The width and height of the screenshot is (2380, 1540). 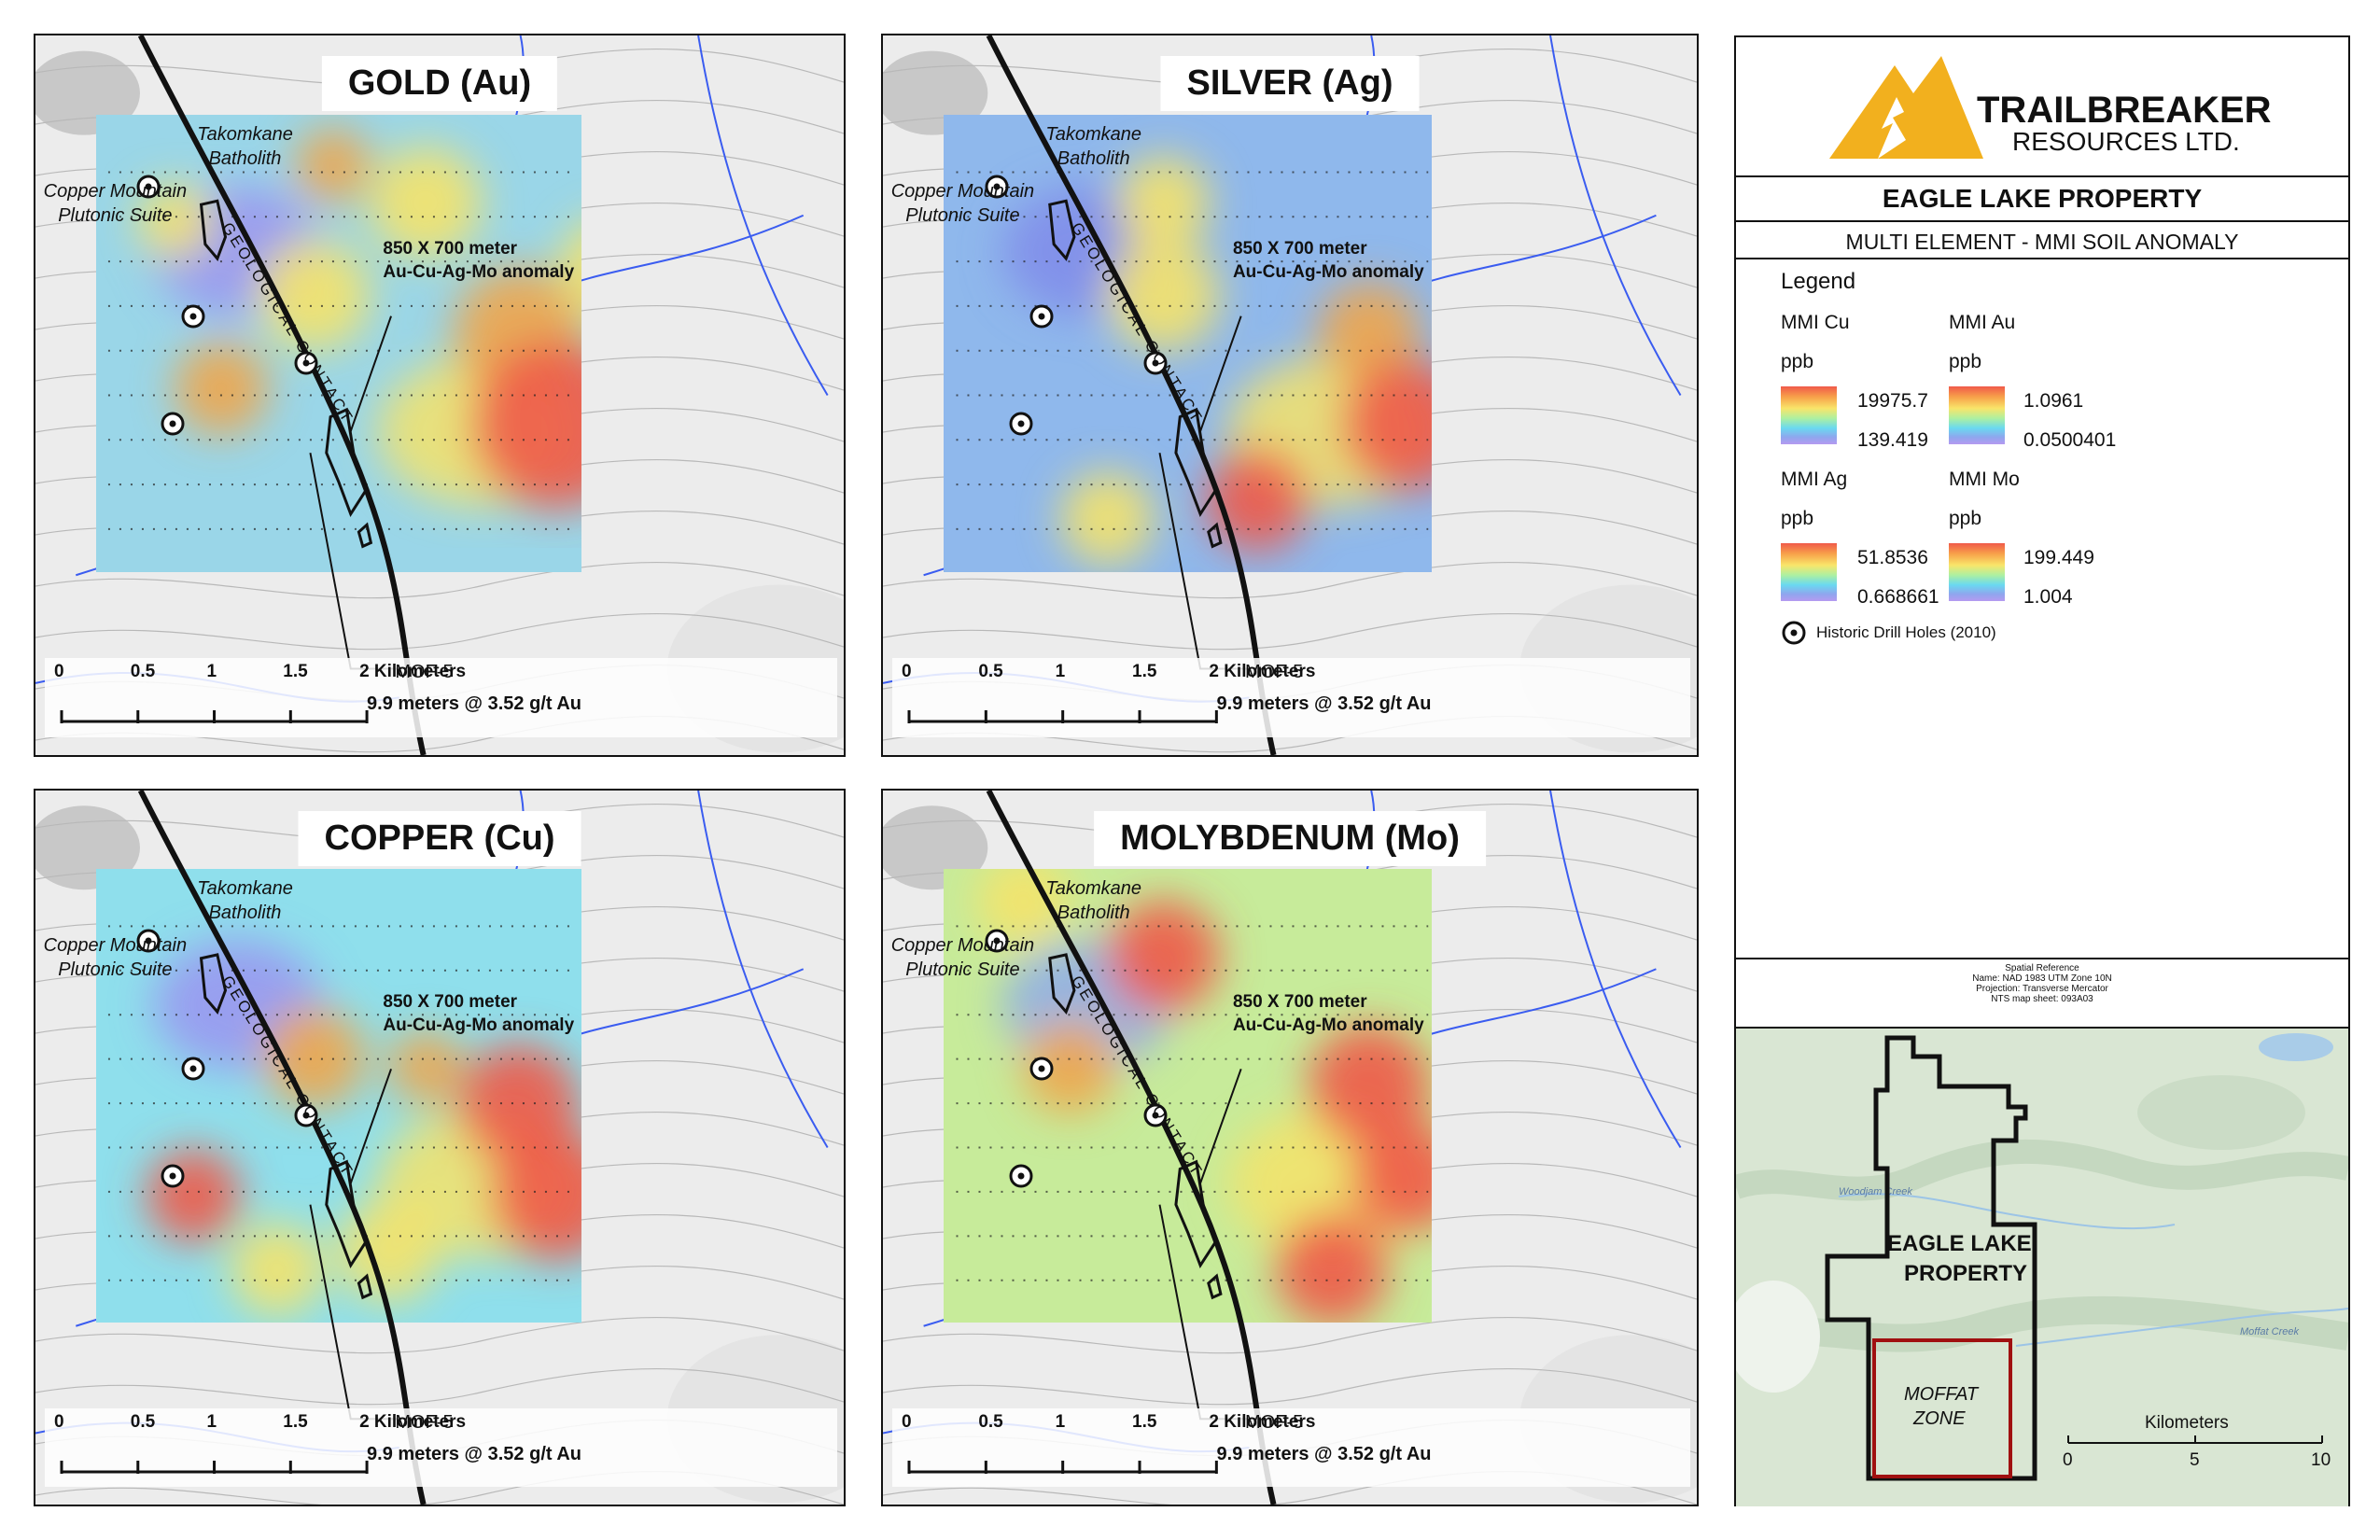 What do you see at coordinates (2070, 440) in the screenshot?
I see `mmi-au-low: 0.0500401` at bounding box center [2070, 440].